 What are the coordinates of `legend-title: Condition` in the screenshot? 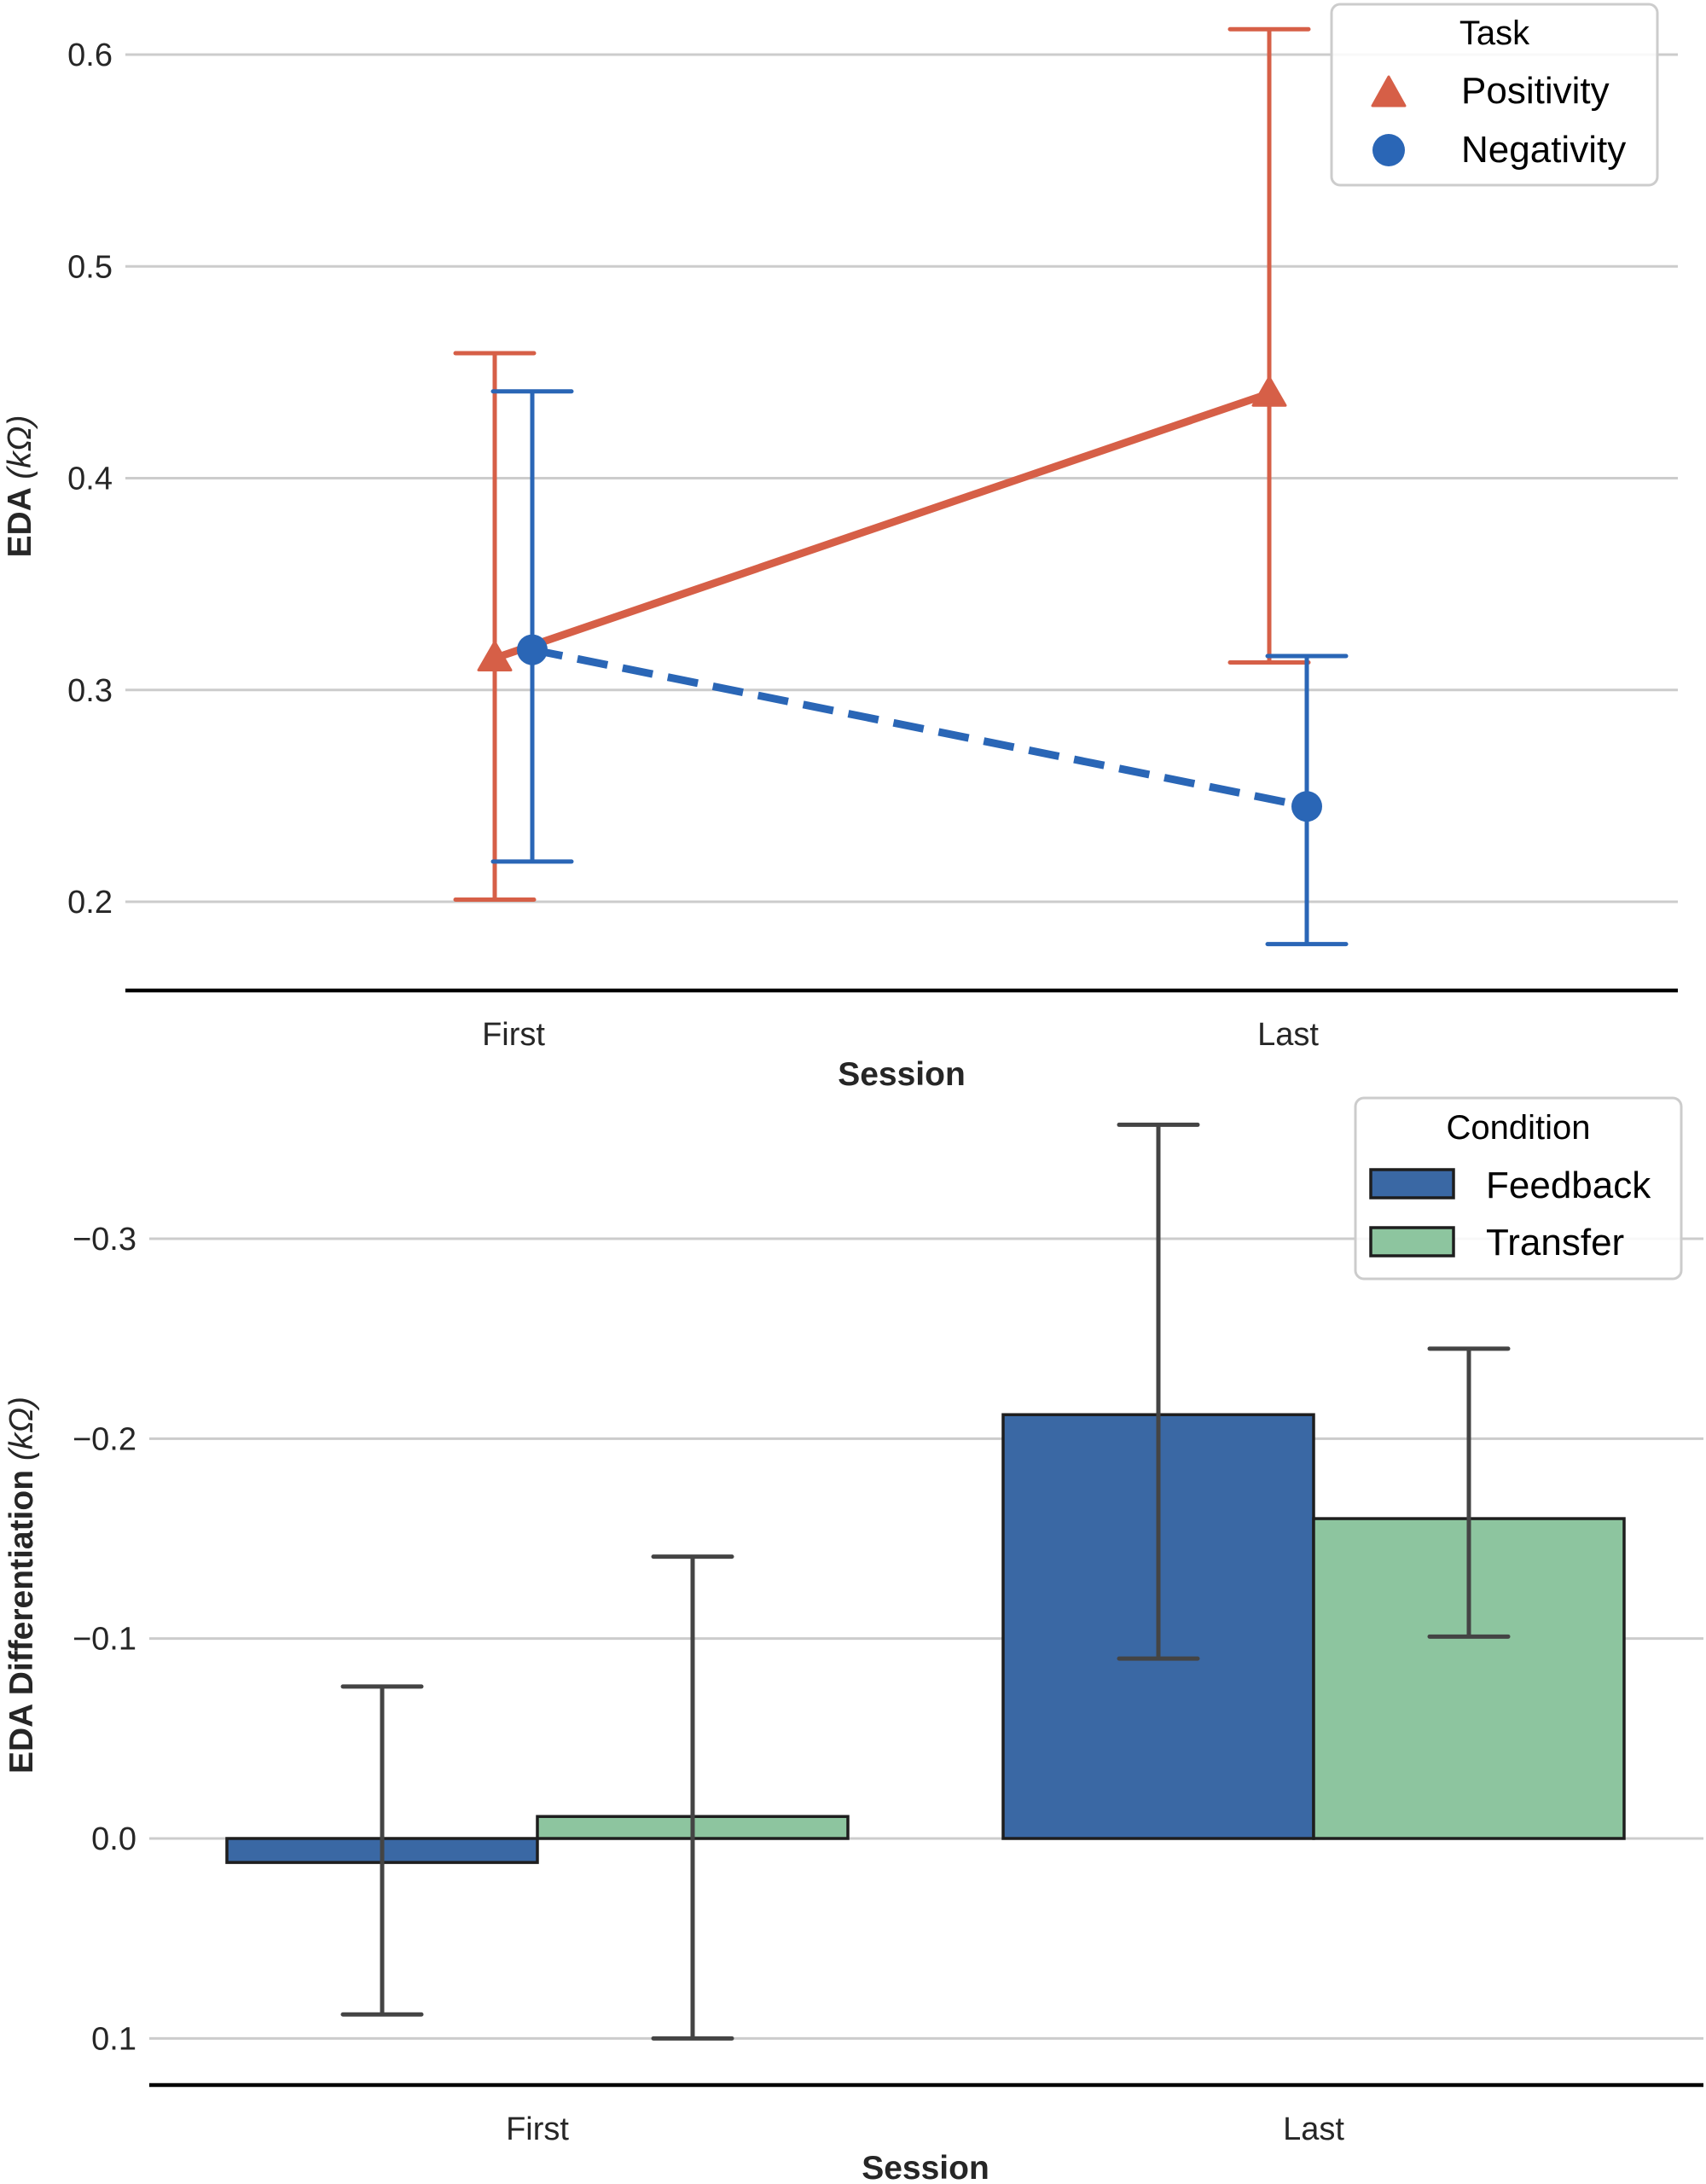 It's located at (1518, 1128).